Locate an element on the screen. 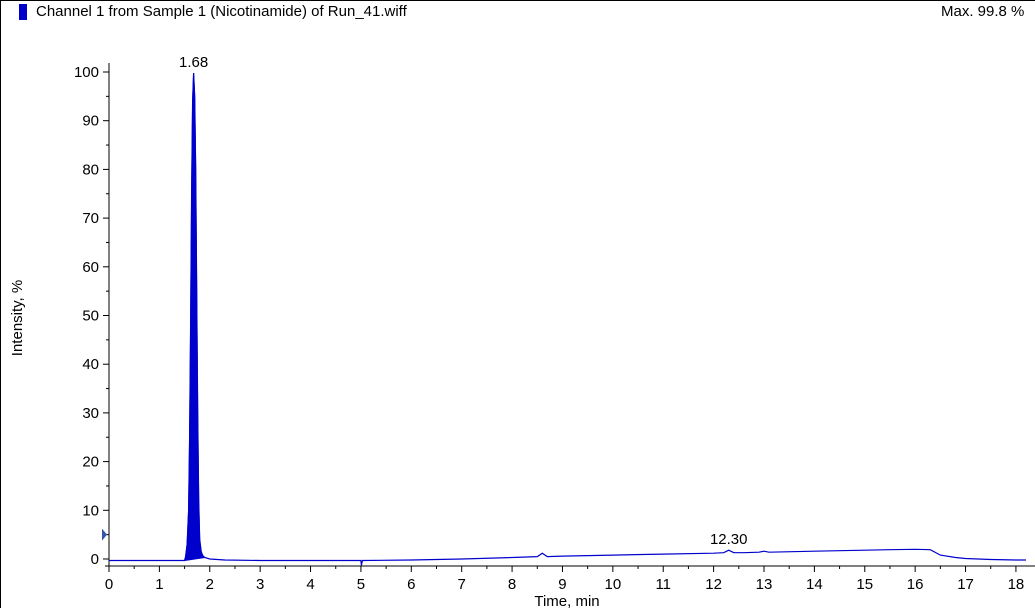  x-tick-label: 8 is located at coordinates (512, 584).